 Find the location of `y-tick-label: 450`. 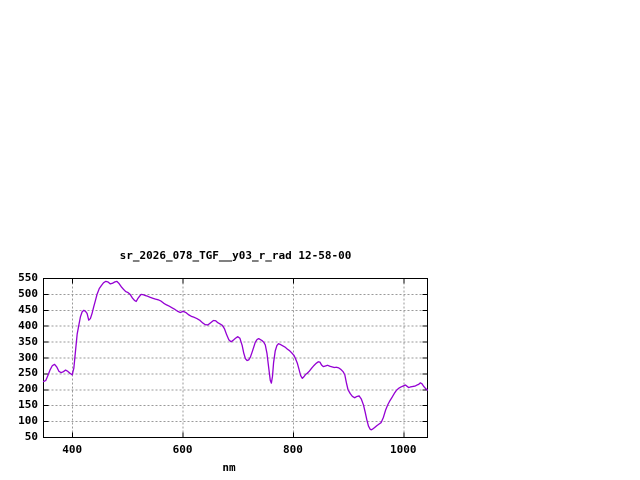

y-tick-label: 450 is located at coordinates (28, 309).